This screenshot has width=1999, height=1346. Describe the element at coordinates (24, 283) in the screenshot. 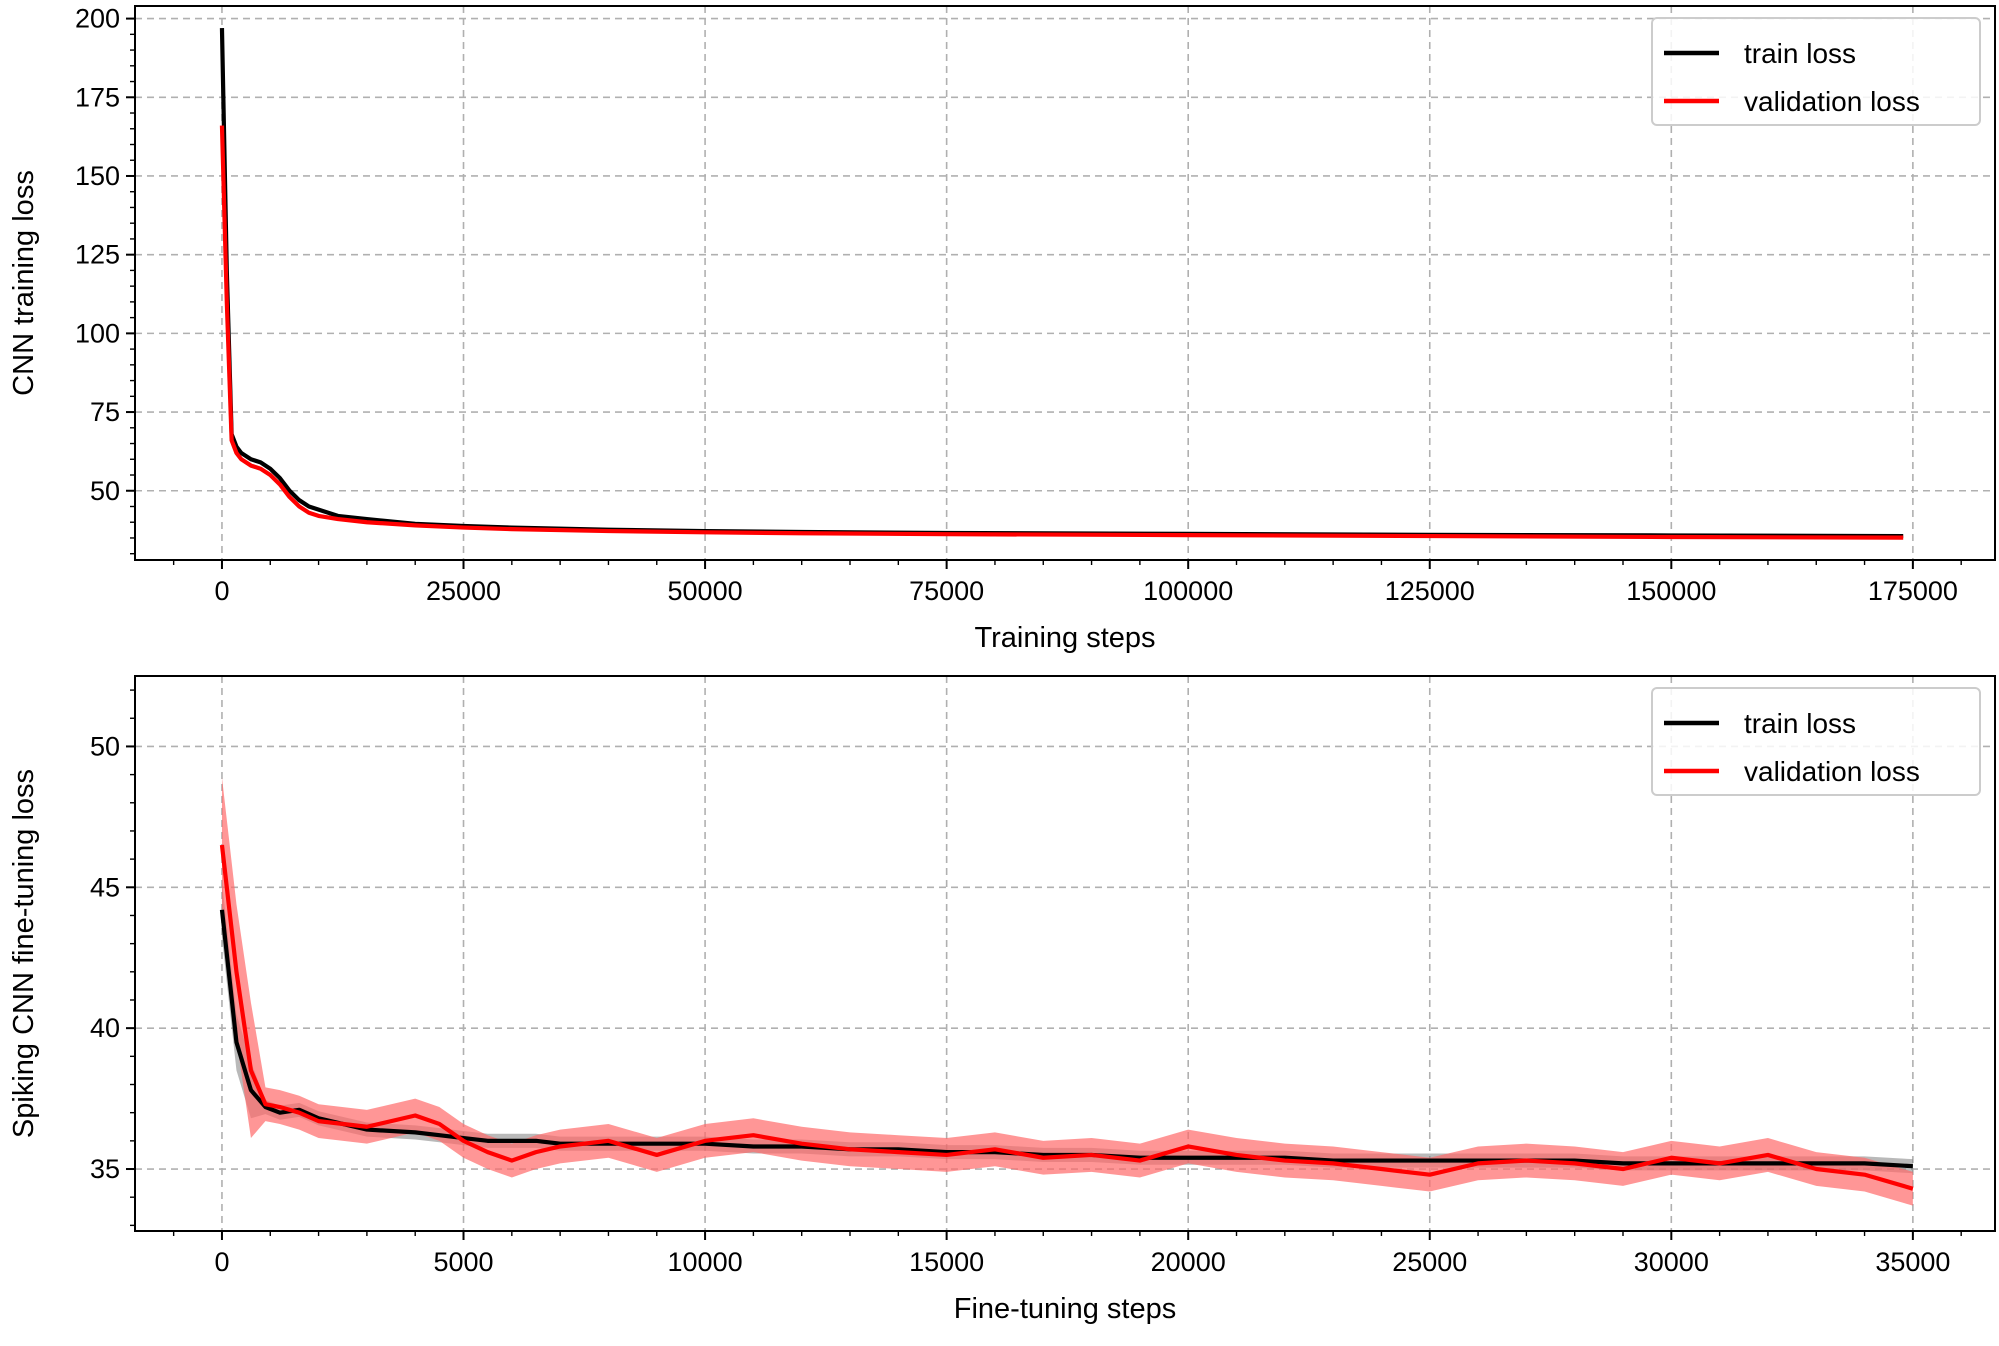

I see `y-axis-label: CNN training loss` at that location.